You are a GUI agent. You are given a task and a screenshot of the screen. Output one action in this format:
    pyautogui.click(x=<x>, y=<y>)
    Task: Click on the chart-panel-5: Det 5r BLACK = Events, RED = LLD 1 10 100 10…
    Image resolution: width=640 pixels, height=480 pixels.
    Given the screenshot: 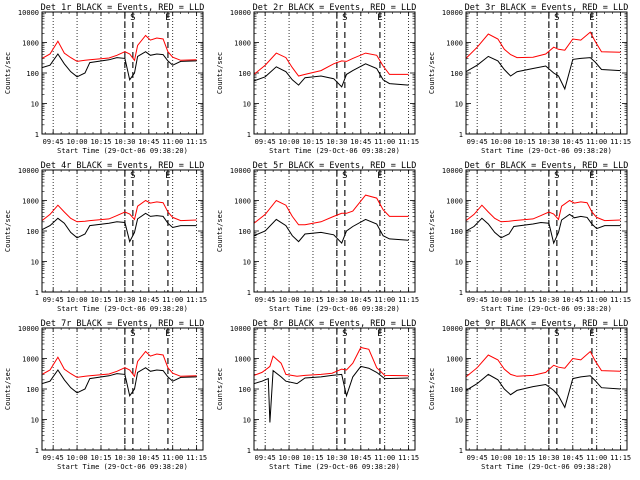 What is the action you would take?
    pyautogui.click(x=317, y=237)
    